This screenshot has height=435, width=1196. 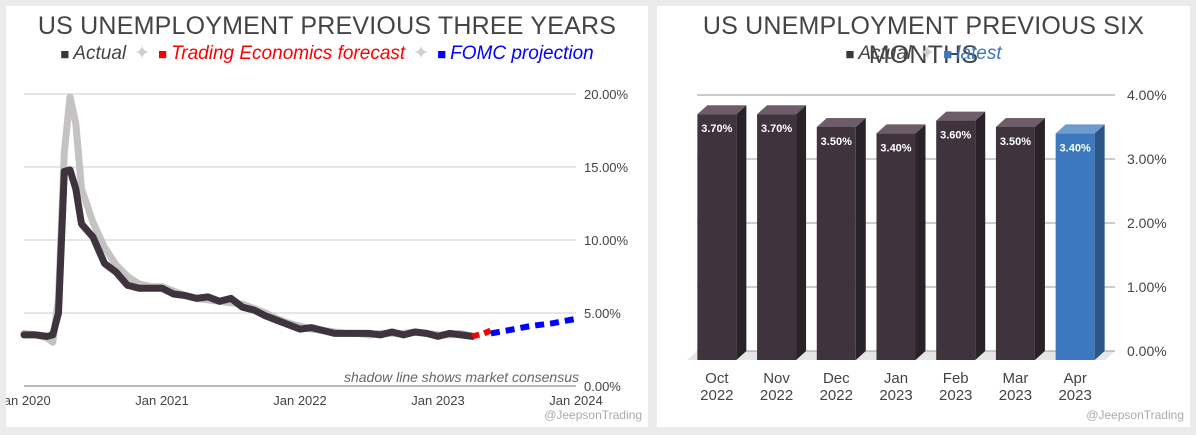 What do you see at coordinates (923, 40) in the screenshot?
I see `bar-chart-title: US UNEMPLOYMENT PREVIOUS SIX MONTHS` at bounding box center [923, 40].